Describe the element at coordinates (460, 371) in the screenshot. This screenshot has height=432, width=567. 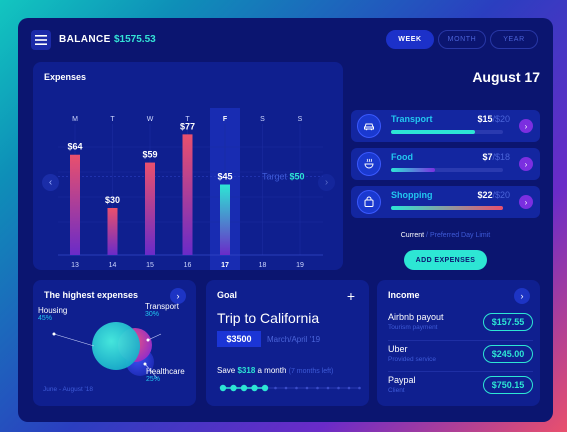
I see `divider` at that location.